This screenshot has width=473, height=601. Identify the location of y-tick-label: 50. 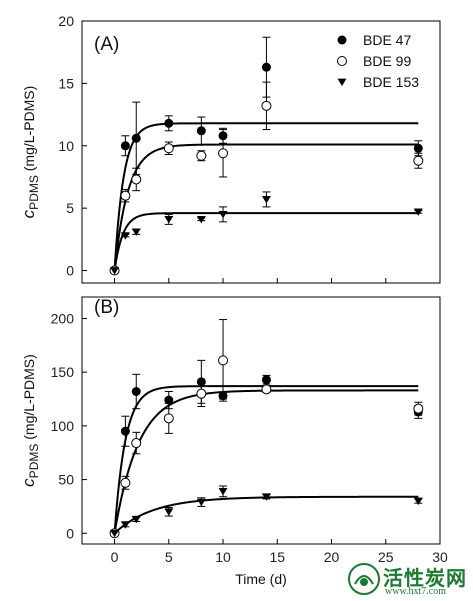
(66, 480).